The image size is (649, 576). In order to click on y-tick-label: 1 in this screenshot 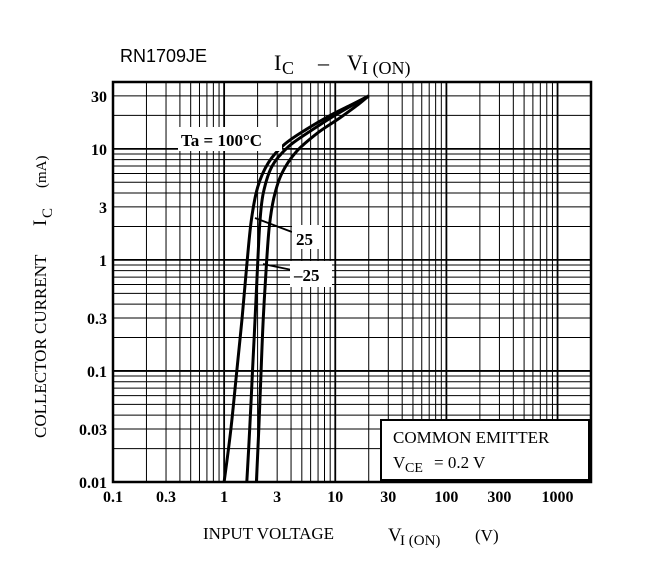, I will do `click(103, 261)`.